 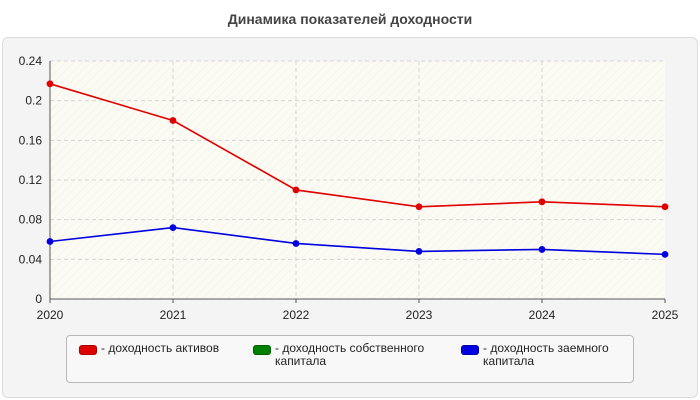 What do you see at coordinates (31, 140) in the screenshot?
I see `y-tick-label: 0.16` at bounding box center [31, 140].